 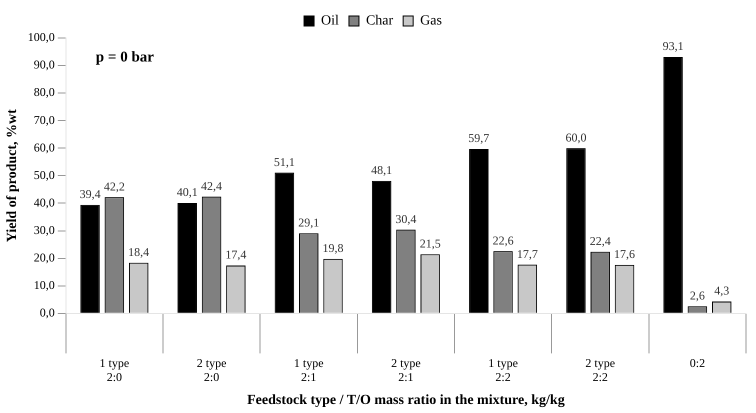 I want to click on data-label: 42,2, so click(x=114, y=186).